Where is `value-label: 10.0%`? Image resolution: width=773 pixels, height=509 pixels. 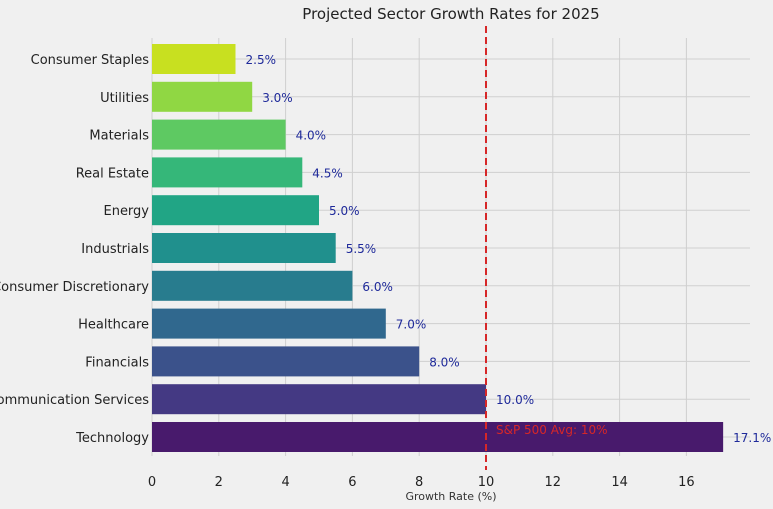
value-label: 10.0% is located at coordinates (515, 400).